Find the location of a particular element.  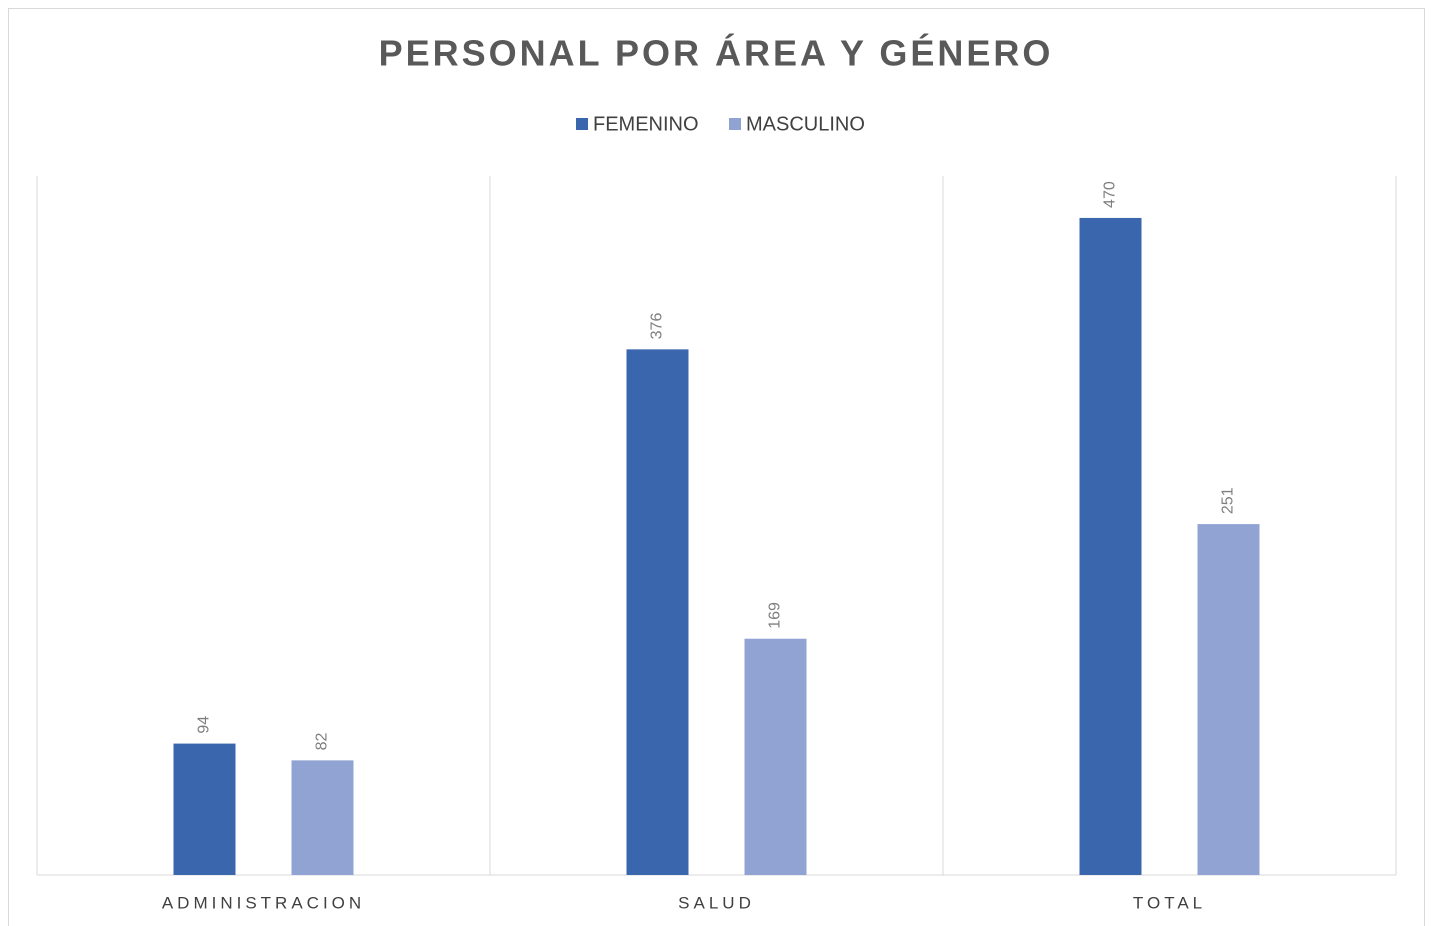

chart-title: PERSONAL POR ÁREA Y GÉNERO is located at coordinates (716, 53).